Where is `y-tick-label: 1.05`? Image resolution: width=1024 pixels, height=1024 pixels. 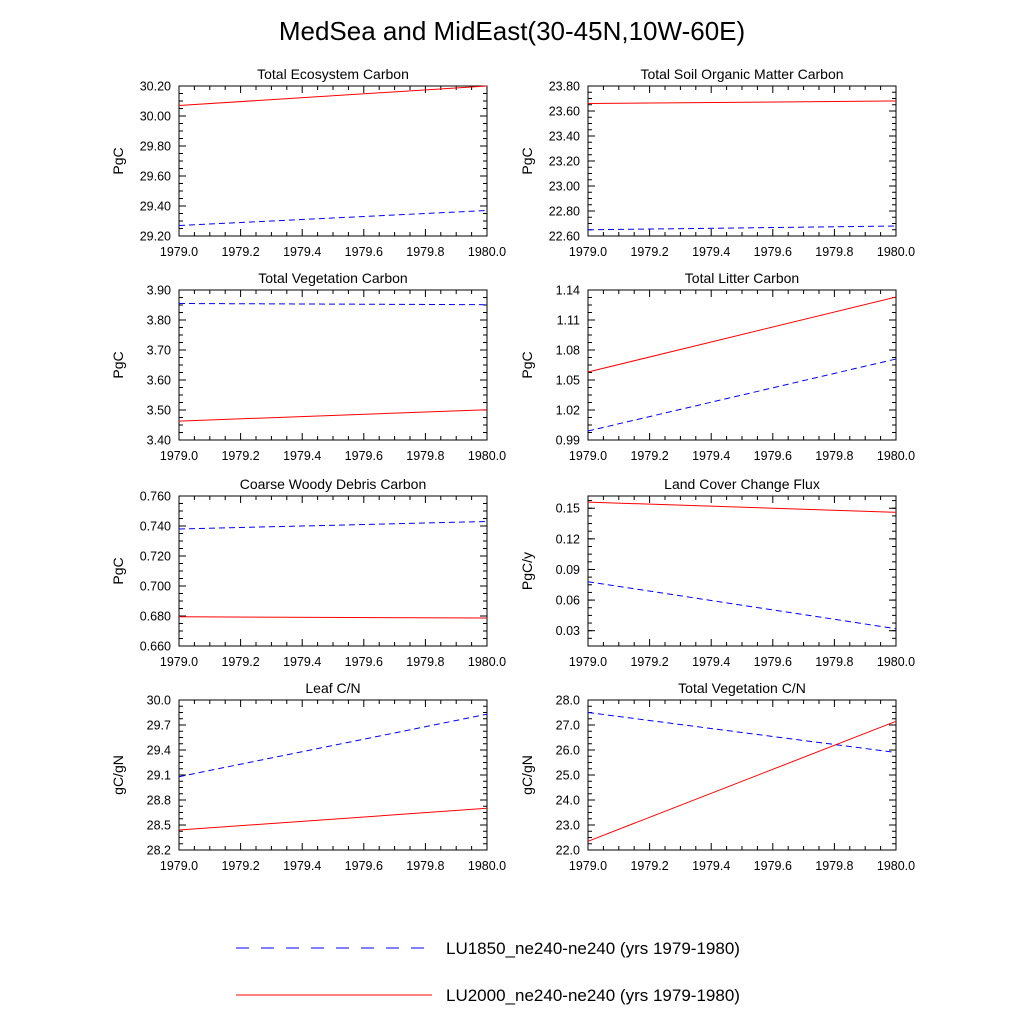
y-tick-label: 1.05 is located at coordinates (568, 381).